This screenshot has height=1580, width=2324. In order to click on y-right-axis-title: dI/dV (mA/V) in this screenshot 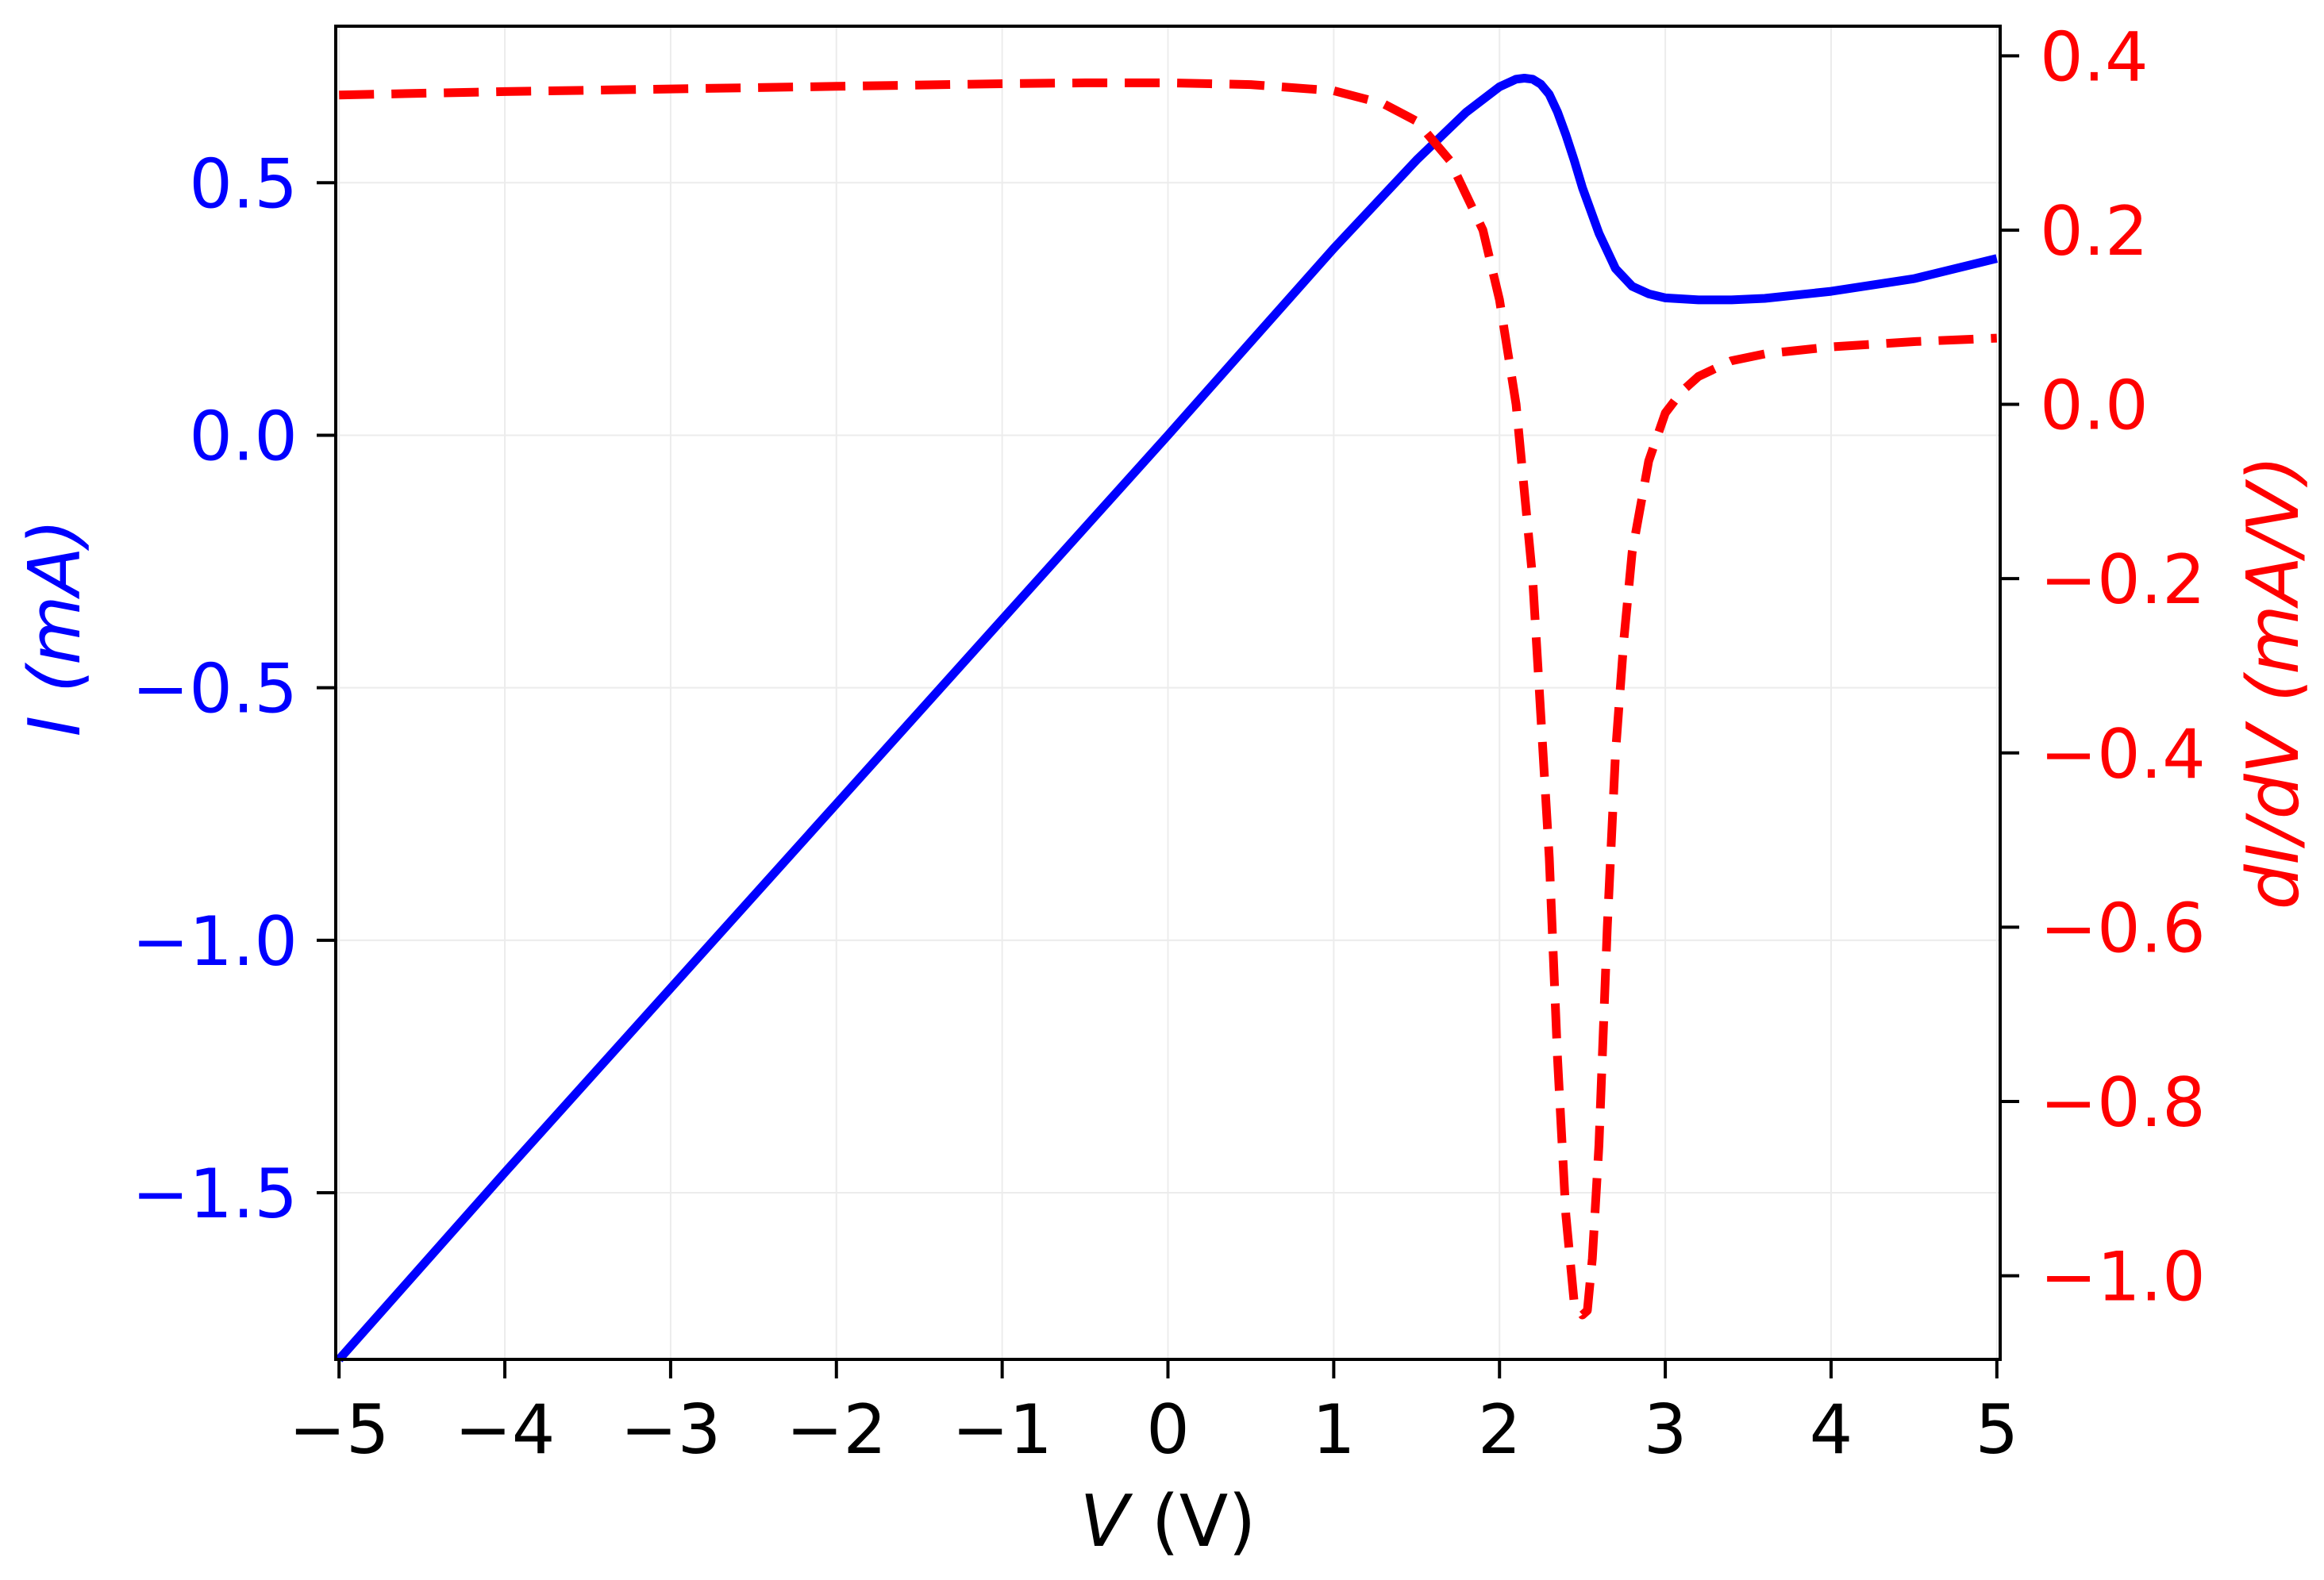, I will do `click(2273, 683)`.